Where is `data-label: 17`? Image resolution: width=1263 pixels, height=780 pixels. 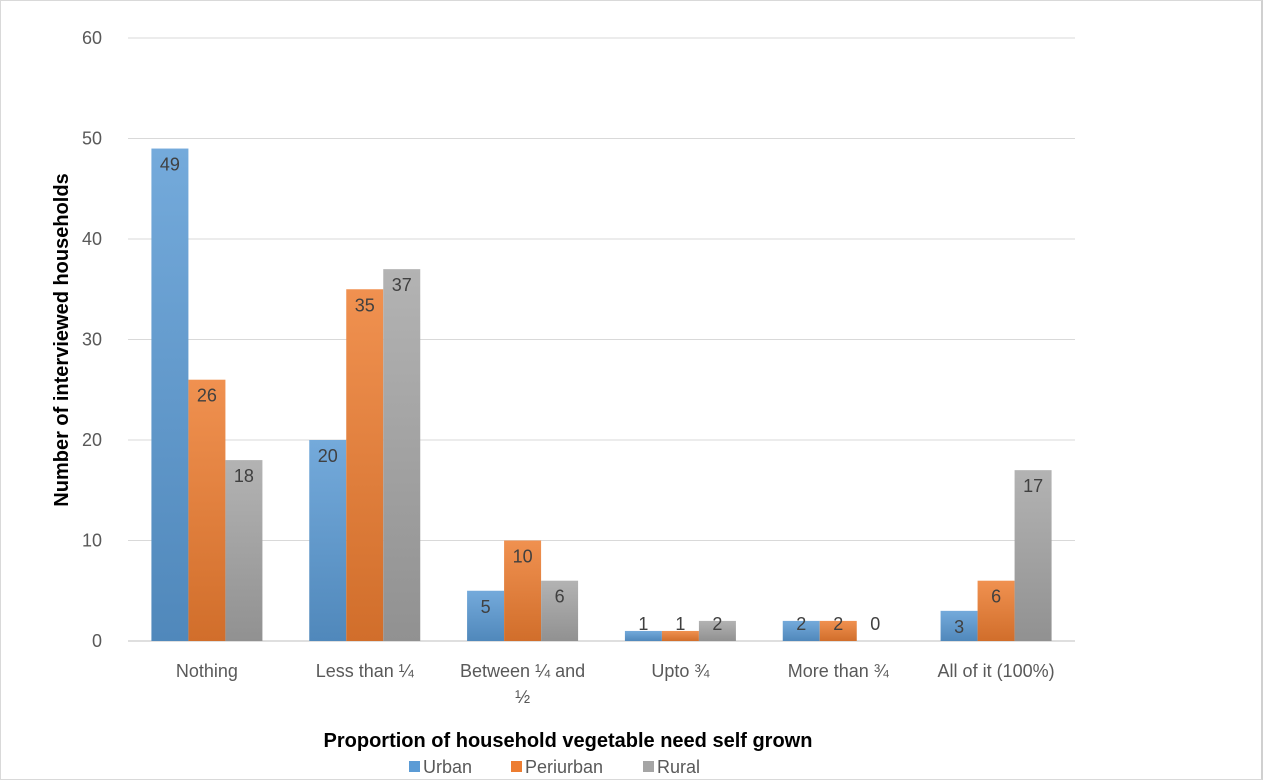
data-label: 17 is located at coordinates (1033, 486).